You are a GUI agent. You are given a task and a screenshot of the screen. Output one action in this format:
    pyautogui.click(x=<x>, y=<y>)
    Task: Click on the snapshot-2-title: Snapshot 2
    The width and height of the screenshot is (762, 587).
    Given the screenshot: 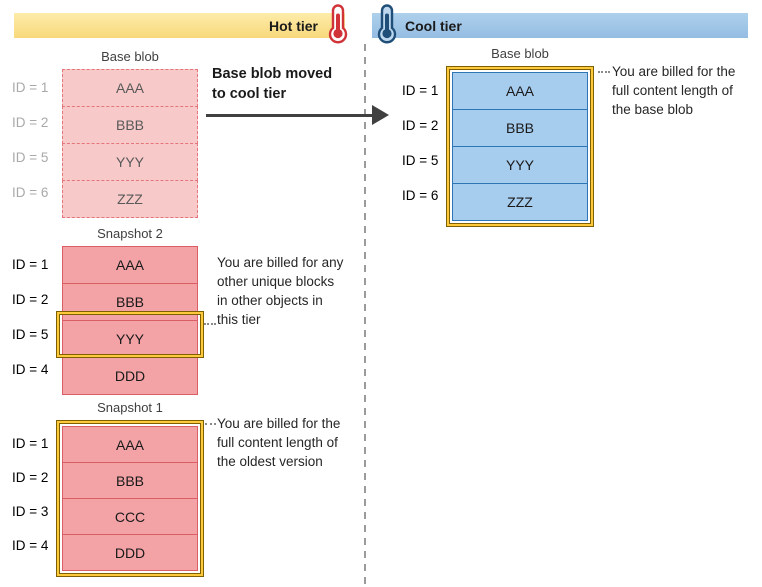 What is the action you would take?
    pyautogui.click(x=130, y=233)
    